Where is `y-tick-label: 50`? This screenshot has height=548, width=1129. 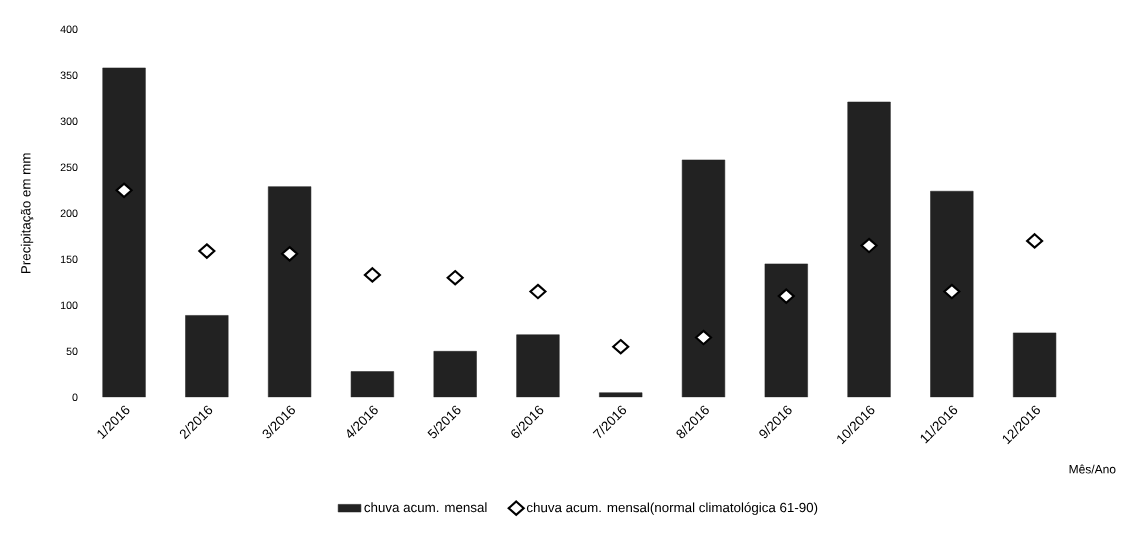
y-tick-label: 50 is located at coordinates (72, 351).